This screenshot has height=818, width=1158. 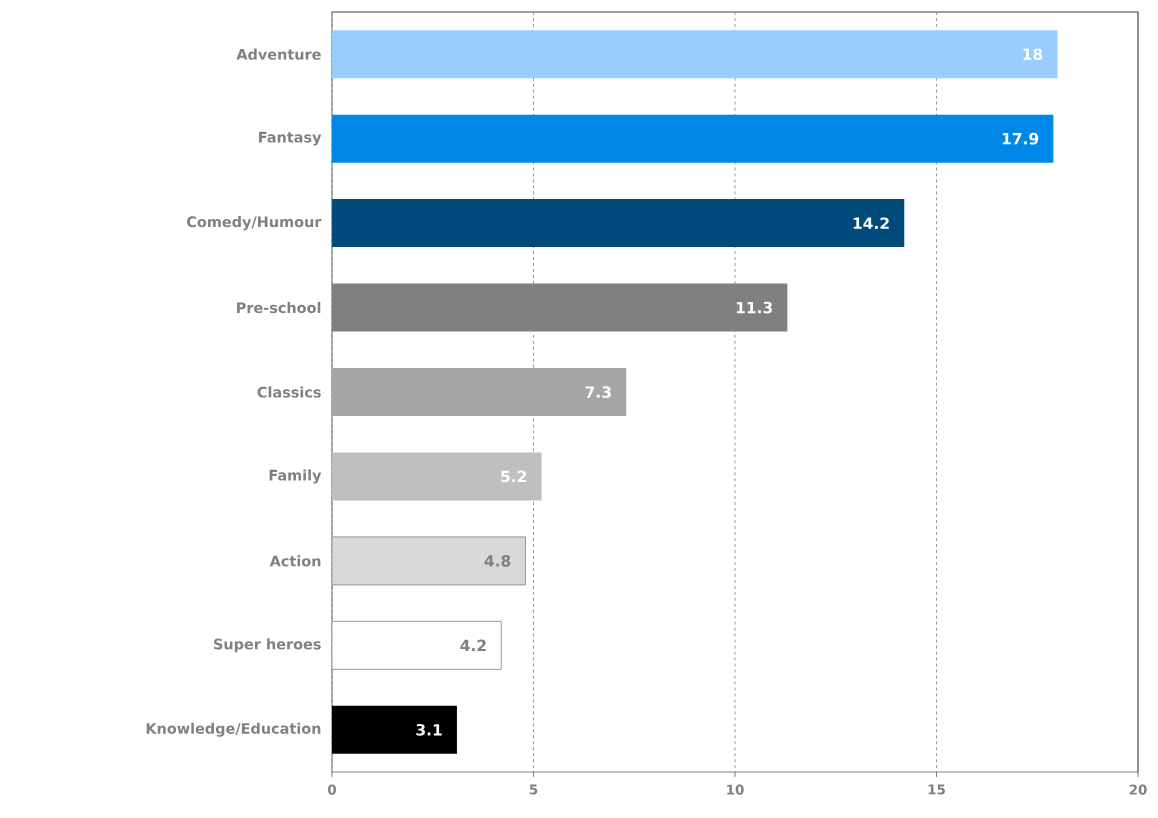 What do you see at coordinates (289, 392) in the screenshot?
I see `y-tick-label: Classics` at bounding box center [289, 392].